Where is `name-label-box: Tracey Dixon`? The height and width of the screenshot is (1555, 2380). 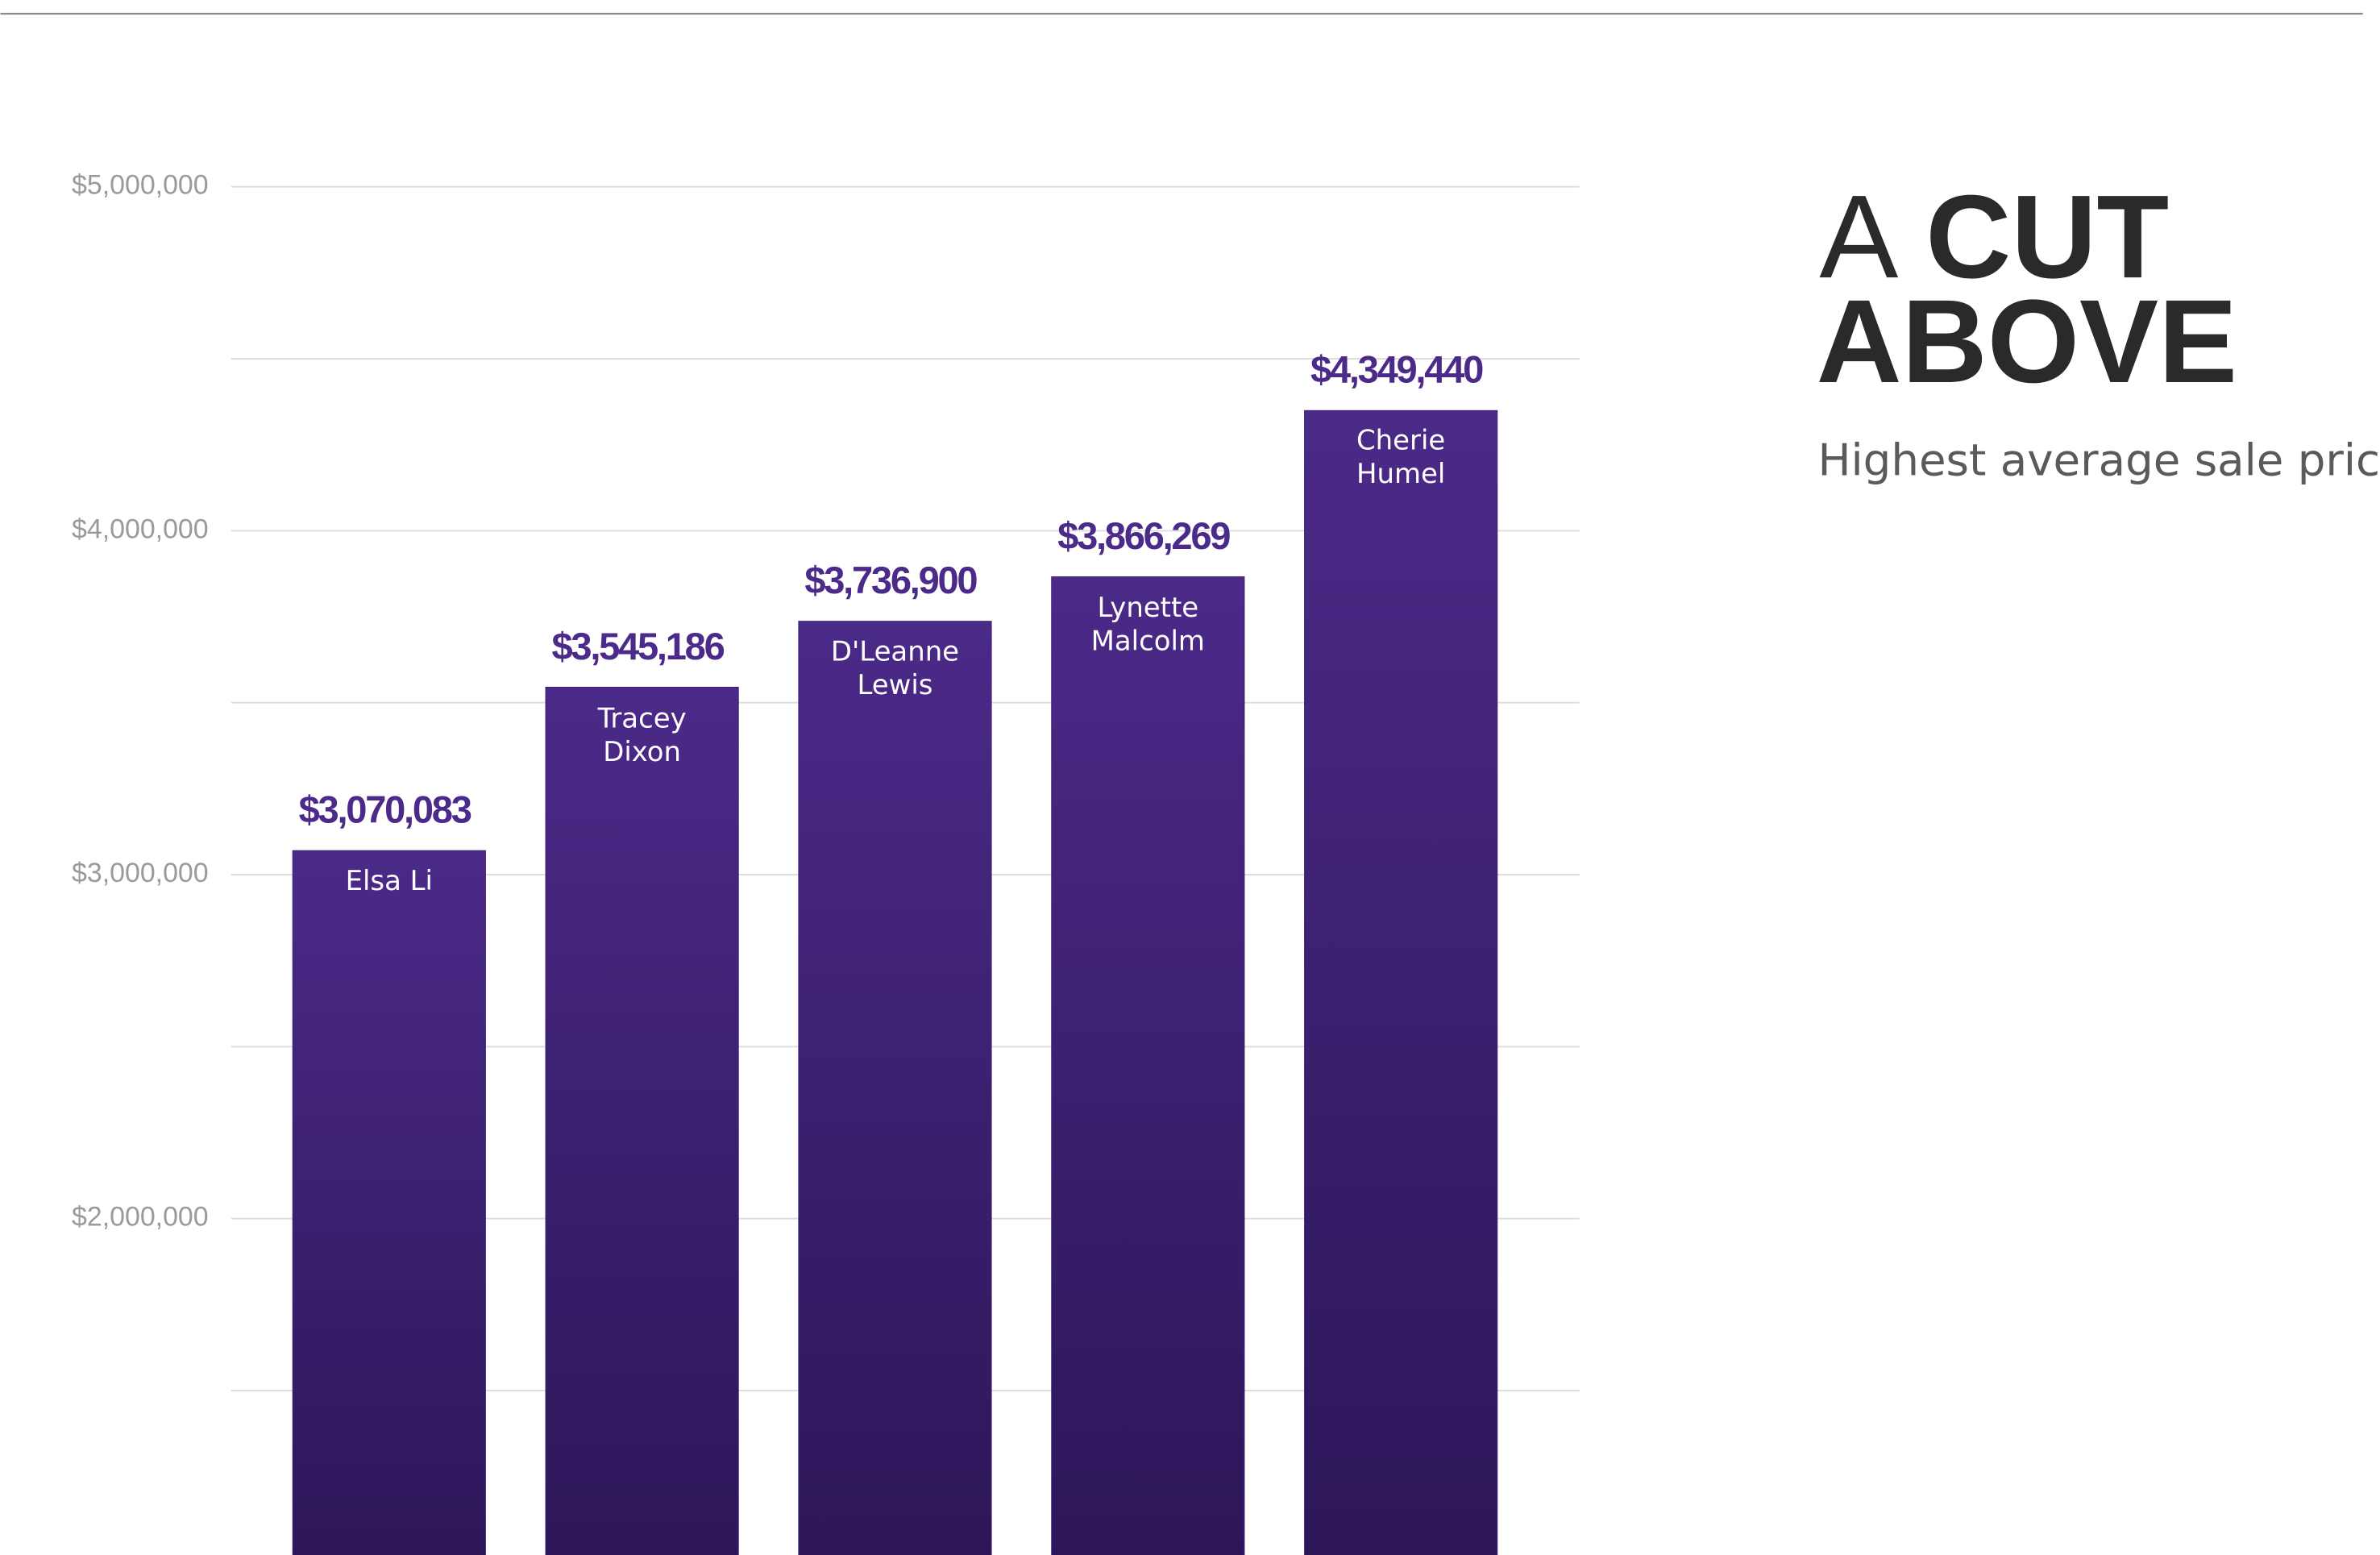
name-label-box: Tracey Dixon is located at coordinates (642, 735).